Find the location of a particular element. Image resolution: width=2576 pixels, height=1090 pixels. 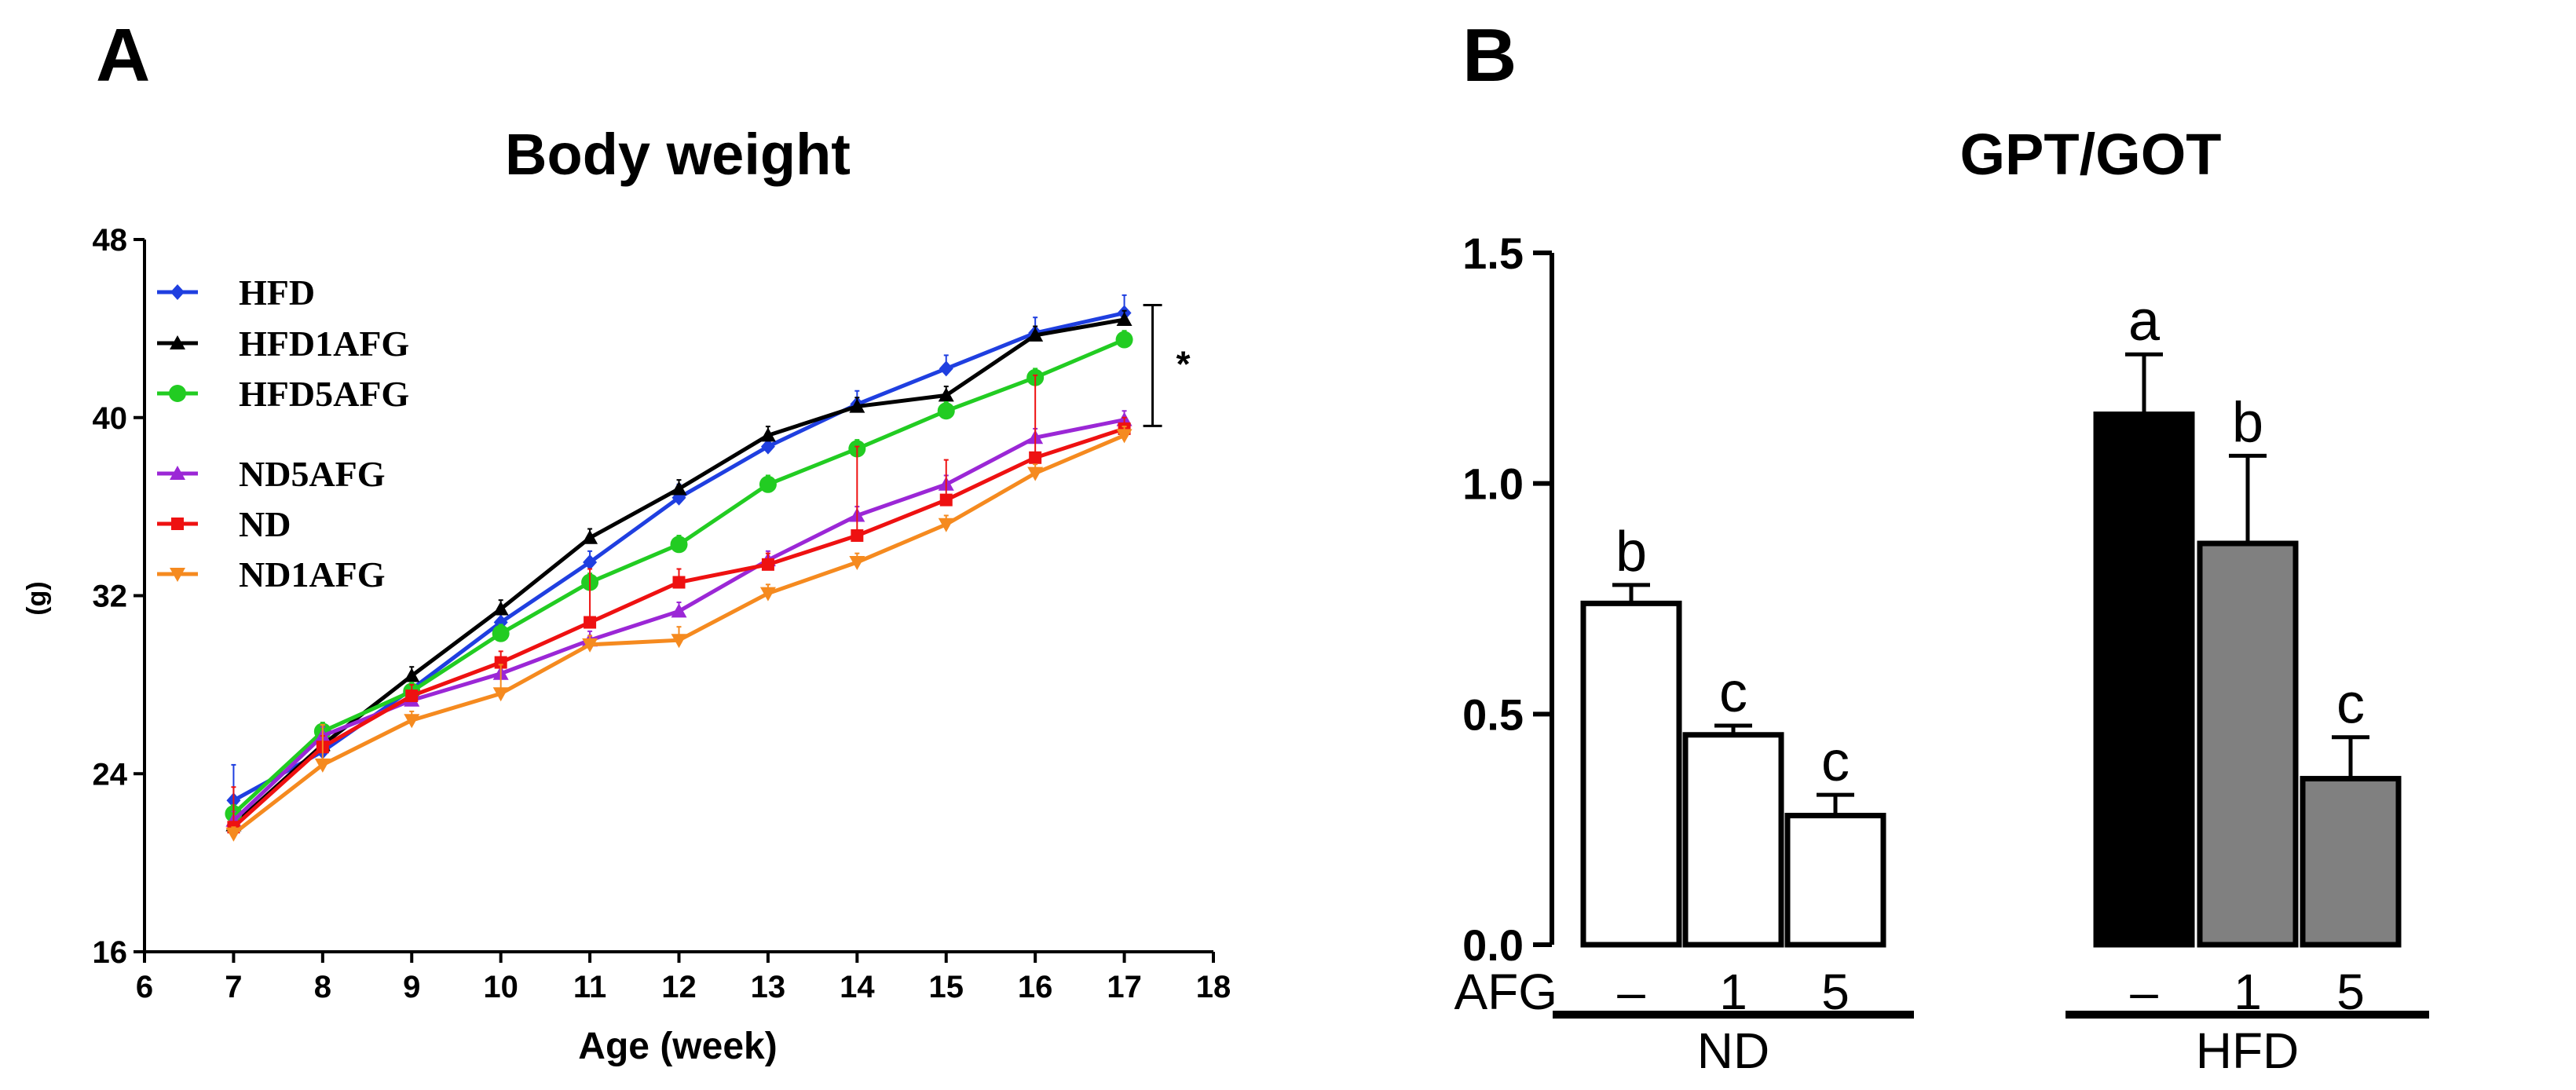

chart-a-x-tick-label: 16 is located at coordinates (1035, 987).